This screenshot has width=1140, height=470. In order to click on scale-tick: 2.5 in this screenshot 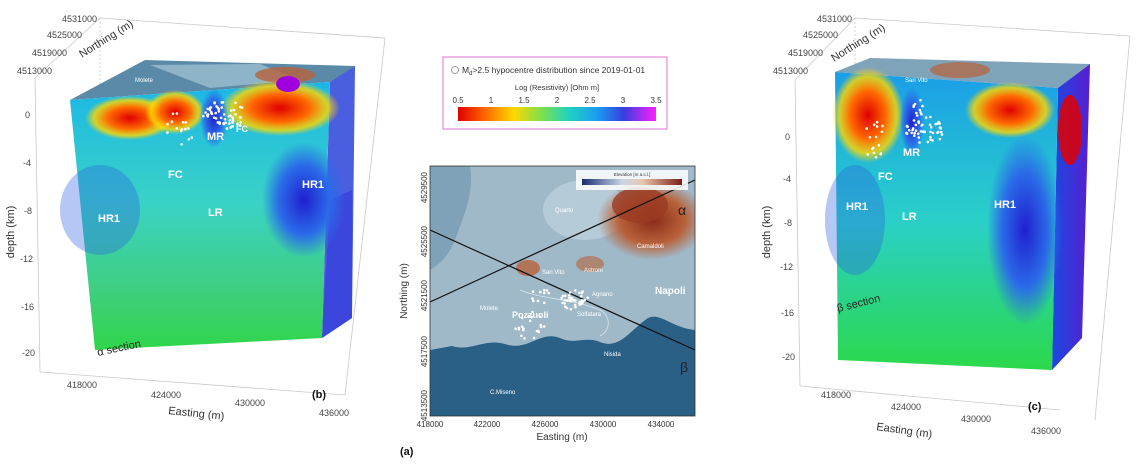, I will do `click(590, 100)`.